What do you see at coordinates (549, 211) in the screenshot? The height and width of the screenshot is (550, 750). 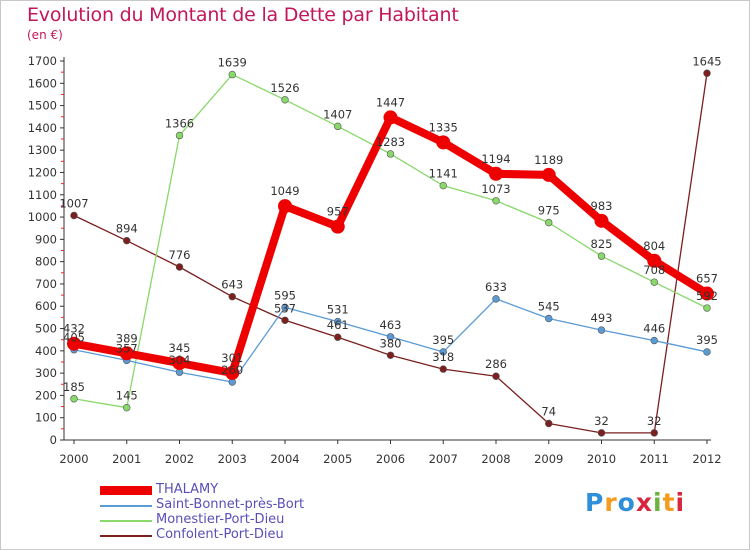 I see `data-label-monestier-port-dieu: 975` at bounding box center [549, 211].